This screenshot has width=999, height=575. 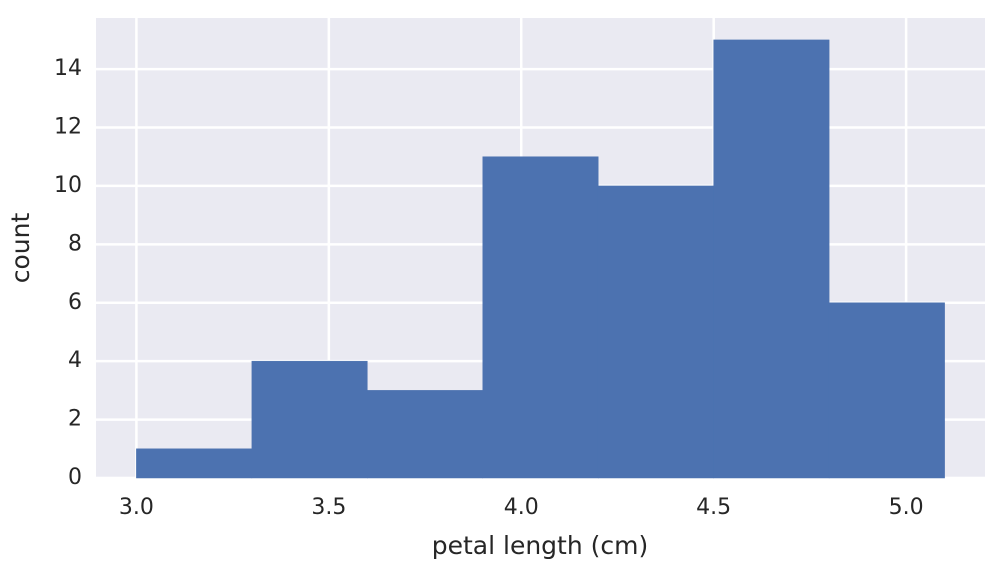 What do you see at coordinates (136, 507) in the screenshot?
I see `x-tick-label: 3.0` at bounding box center [136, 507].